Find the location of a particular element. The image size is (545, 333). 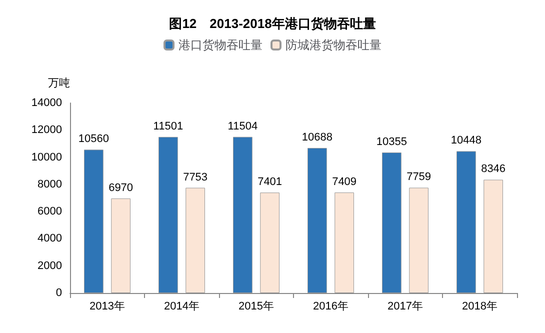

data-label: 6970 is located at coordinates (121, 188).